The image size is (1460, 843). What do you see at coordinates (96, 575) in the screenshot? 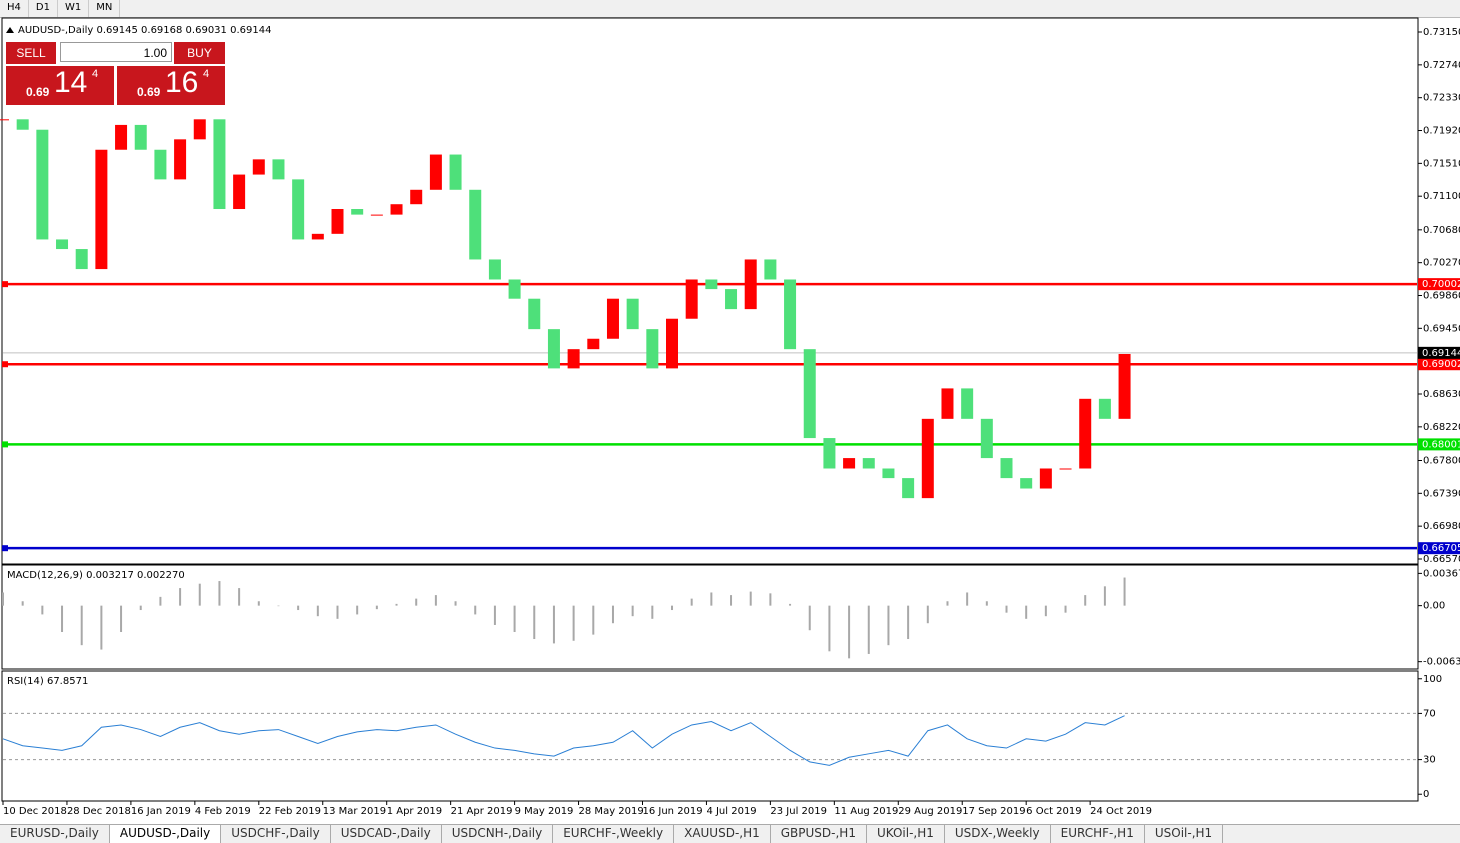
I see `macd-title: MACD(12,26,9) 0.003217 0.002270` at bounding box center [96, 575].